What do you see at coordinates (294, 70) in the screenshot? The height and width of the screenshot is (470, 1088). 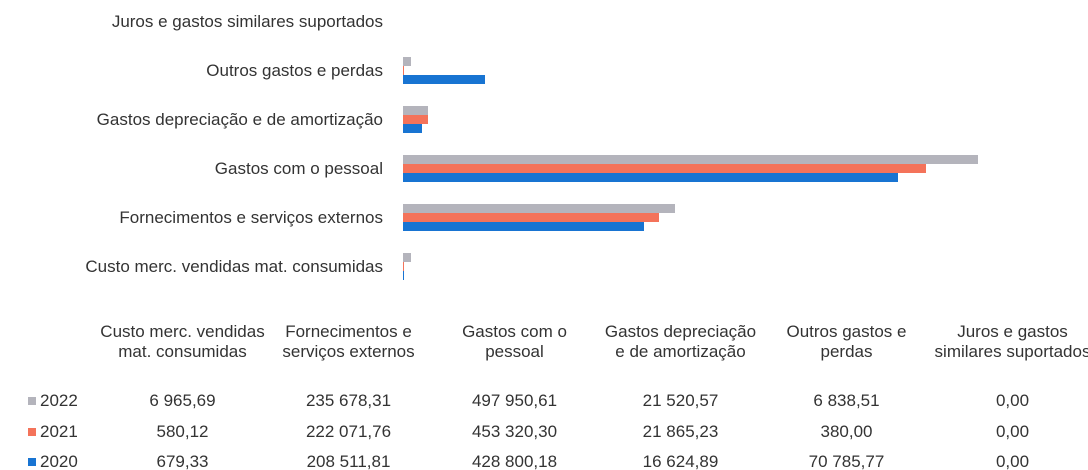 I see `category-label: Outros gastos e perdas` at bounding box center [294, 70].